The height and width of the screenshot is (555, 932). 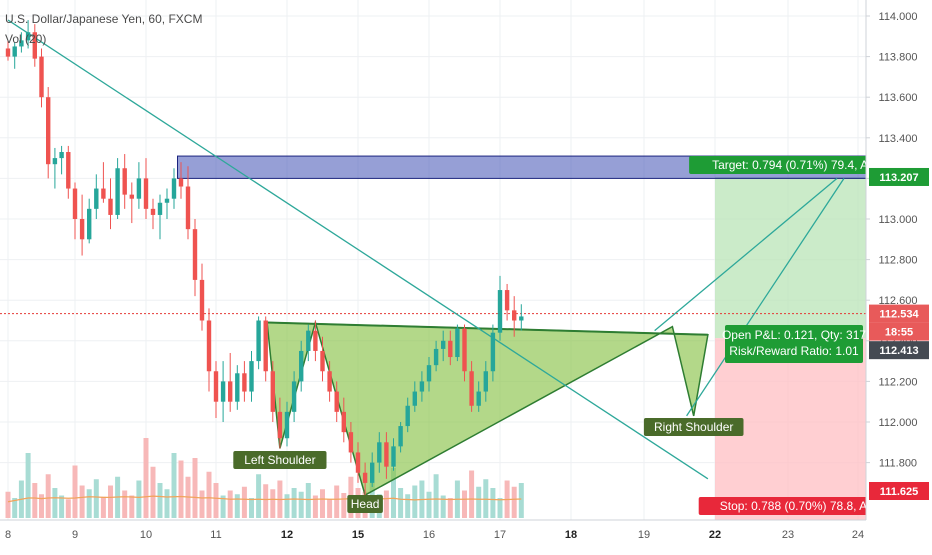 I want to click on head-label-text: Head, so click(x=365, y=504).